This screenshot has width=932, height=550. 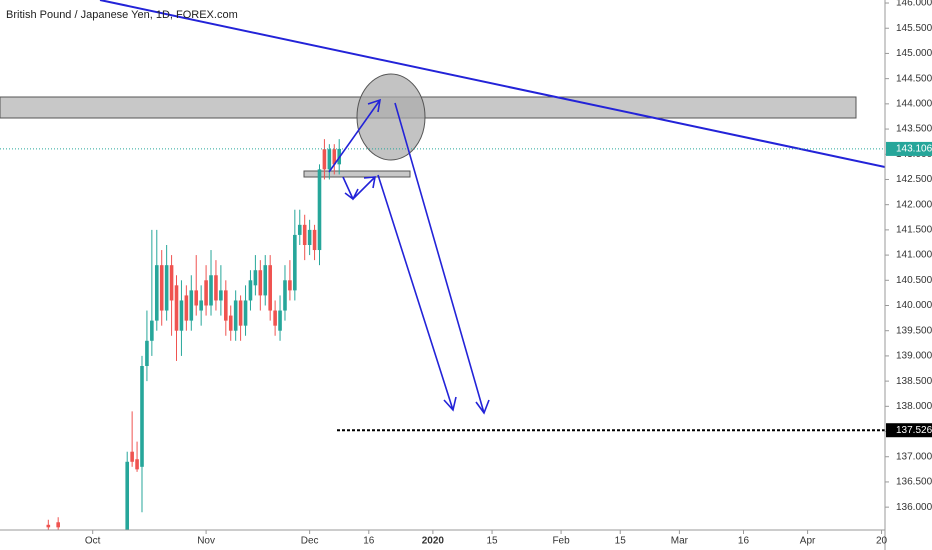 What do you see at coordinates (914, 53) in the screenshot?
I see `y-tick-label: 145.000` at bounding box center [914, 53].